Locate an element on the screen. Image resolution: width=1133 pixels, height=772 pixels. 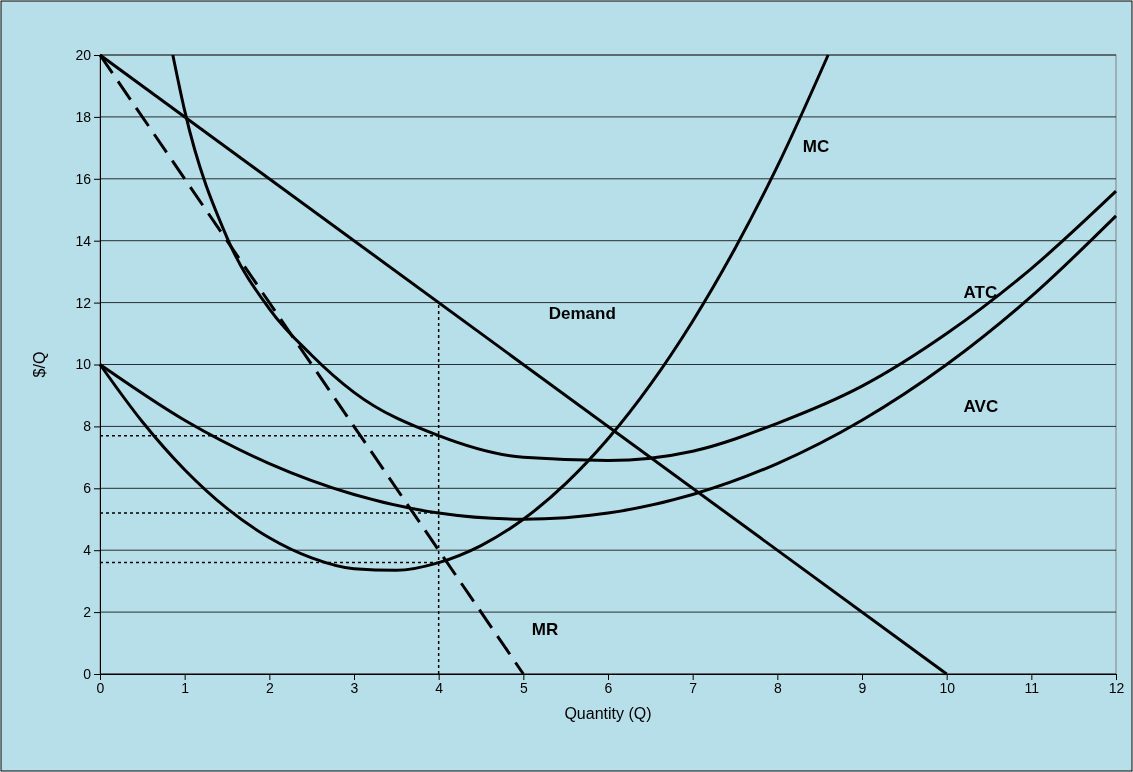
y-tick-label: 2 is located at coordinates (87, 612).